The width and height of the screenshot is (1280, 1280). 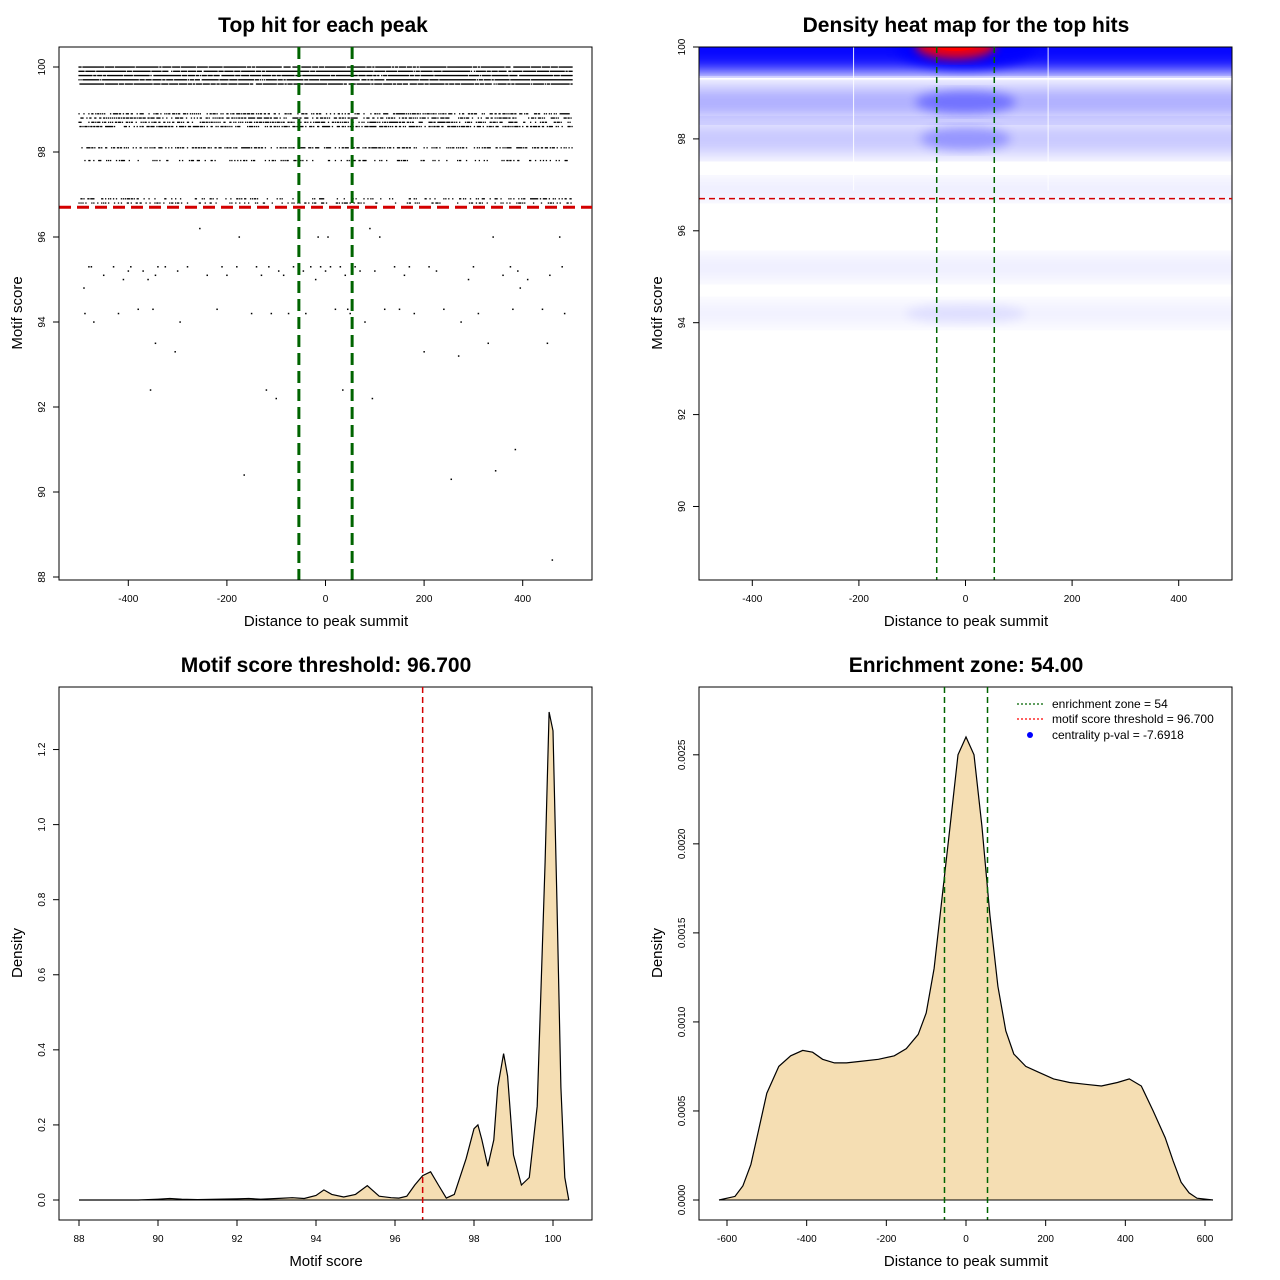 I want to click on heat-band, so click(x=965, y=267).